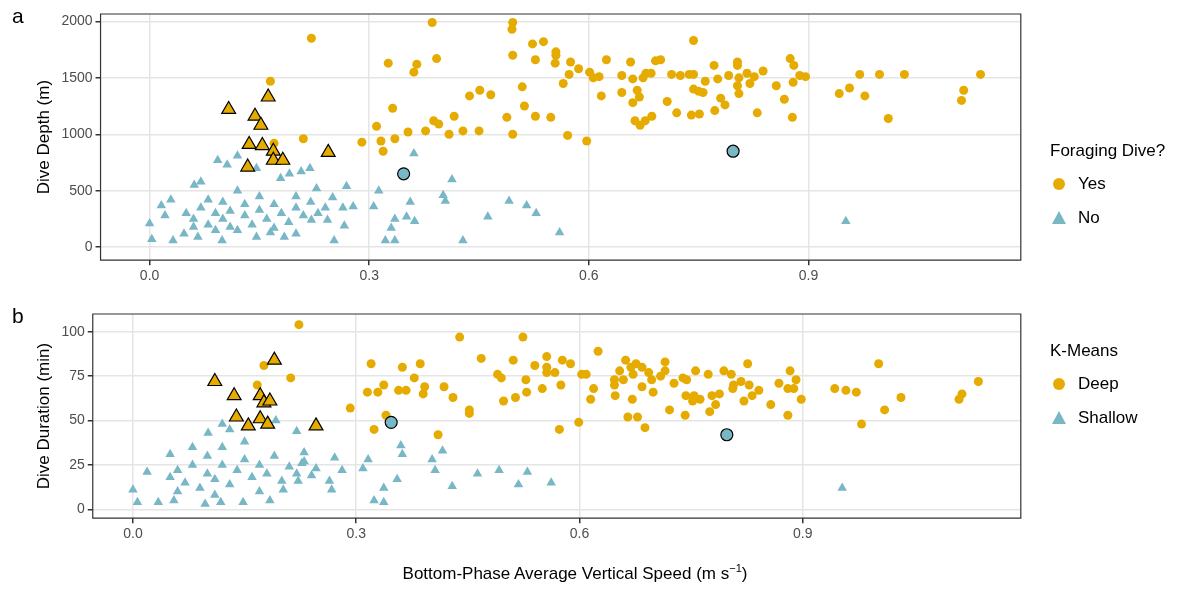 The width and height of the screenshot is (1178, 602). What do you see at coordinates (43, 137) in the screenshot?
I see `y-axis-title: Dive Depth (m)` at bounding box center [43, 137].